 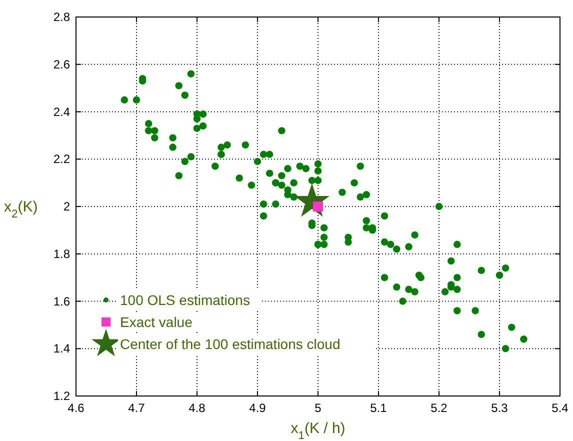 What do you see at coordinates (439, 408) in the screenshot?
I see `x-tick-label: 5.2` at bounding box center [439, 408].